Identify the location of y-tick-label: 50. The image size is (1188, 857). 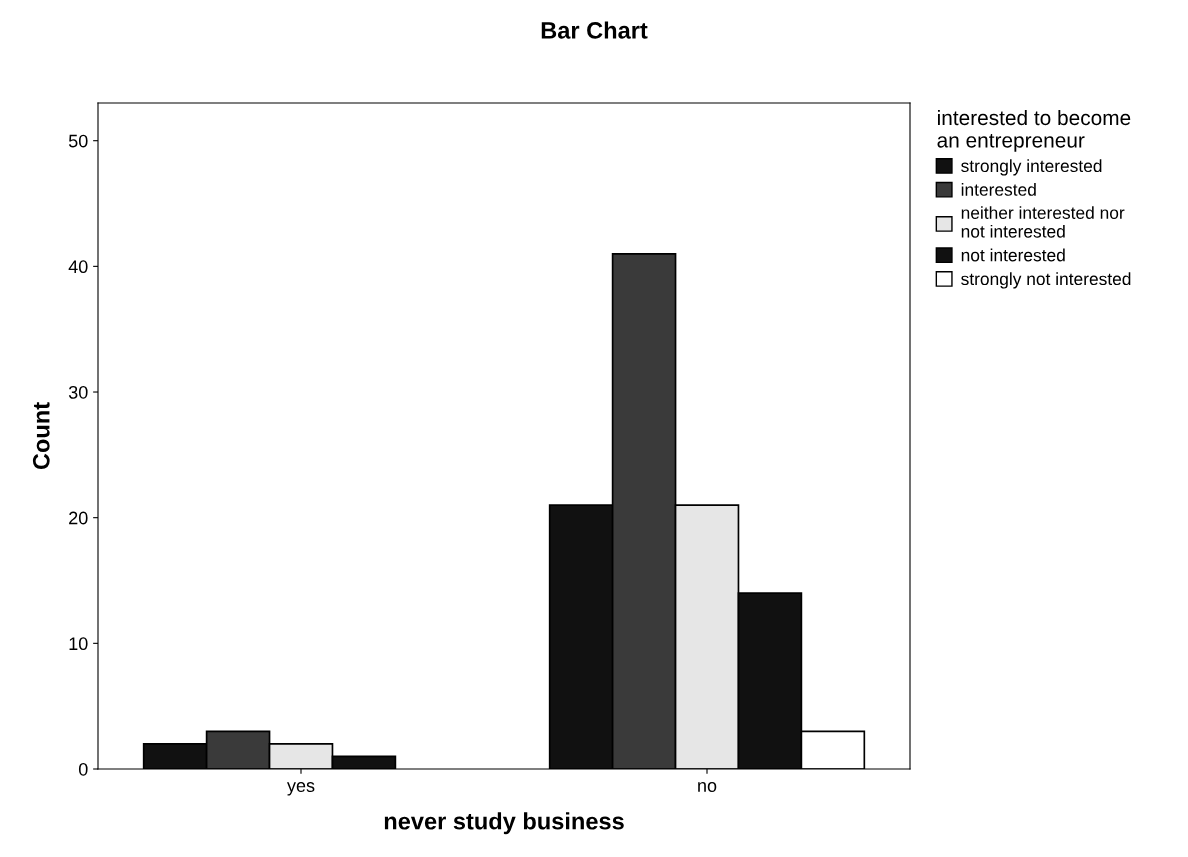
(78, 141).